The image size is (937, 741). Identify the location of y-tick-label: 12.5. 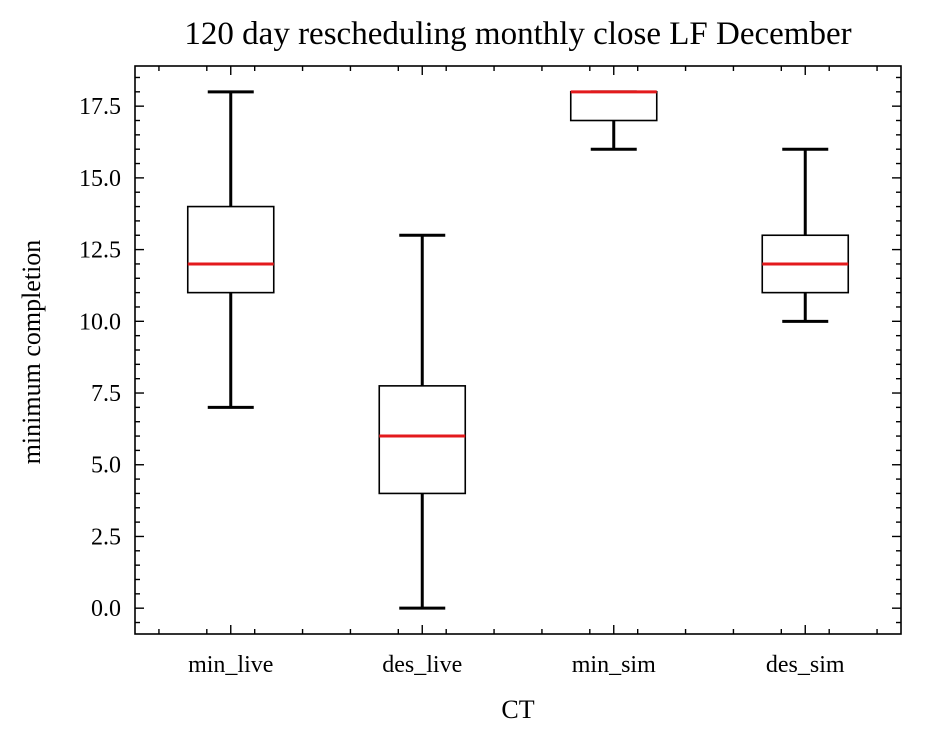
(100, 251).